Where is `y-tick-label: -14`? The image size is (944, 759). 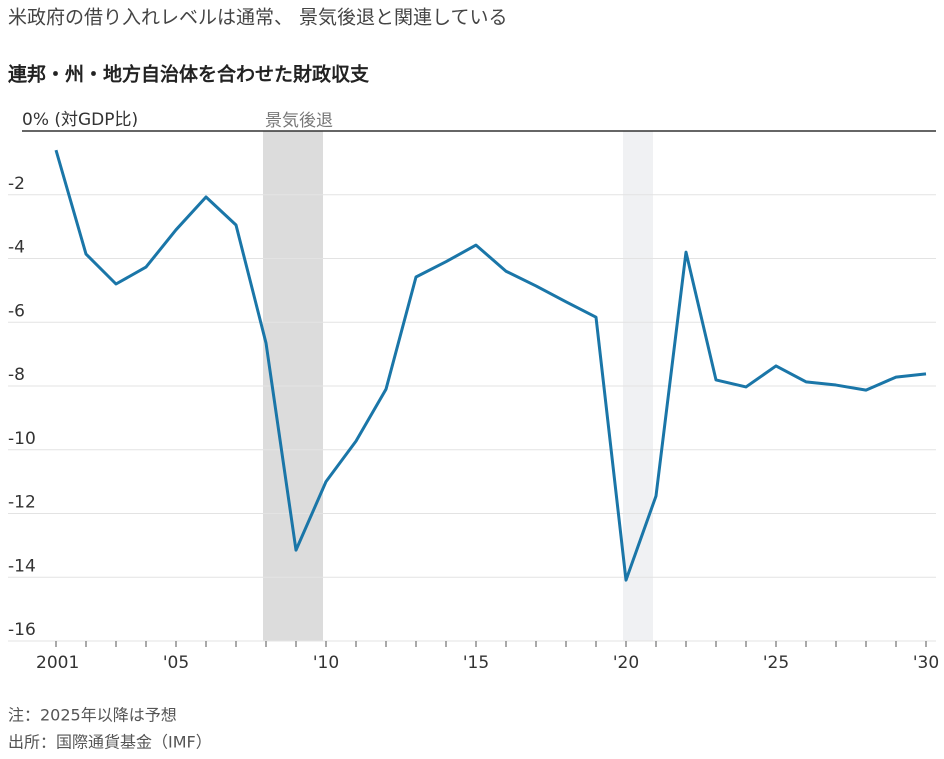 y-tick-label: -14 is located at coordinates (22, 566).